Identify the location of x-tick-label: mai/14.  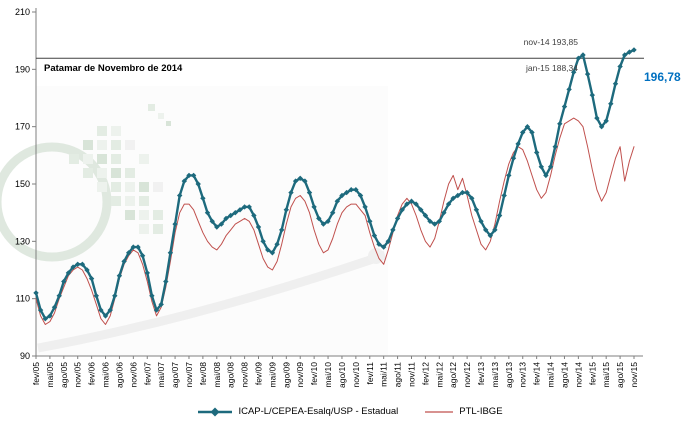
(551, 375).